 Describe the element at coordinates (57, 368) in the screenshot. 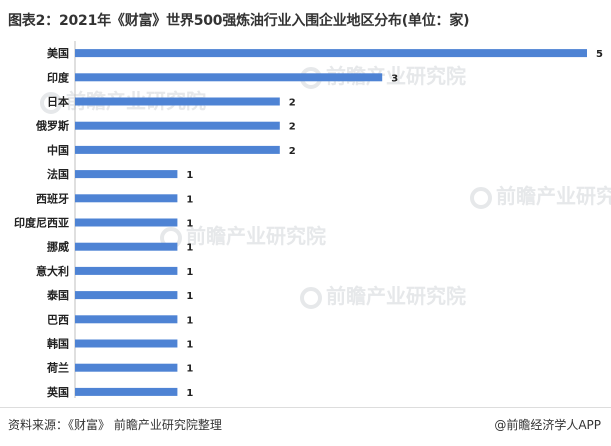

I see `category-label: 荷兰` at that location.